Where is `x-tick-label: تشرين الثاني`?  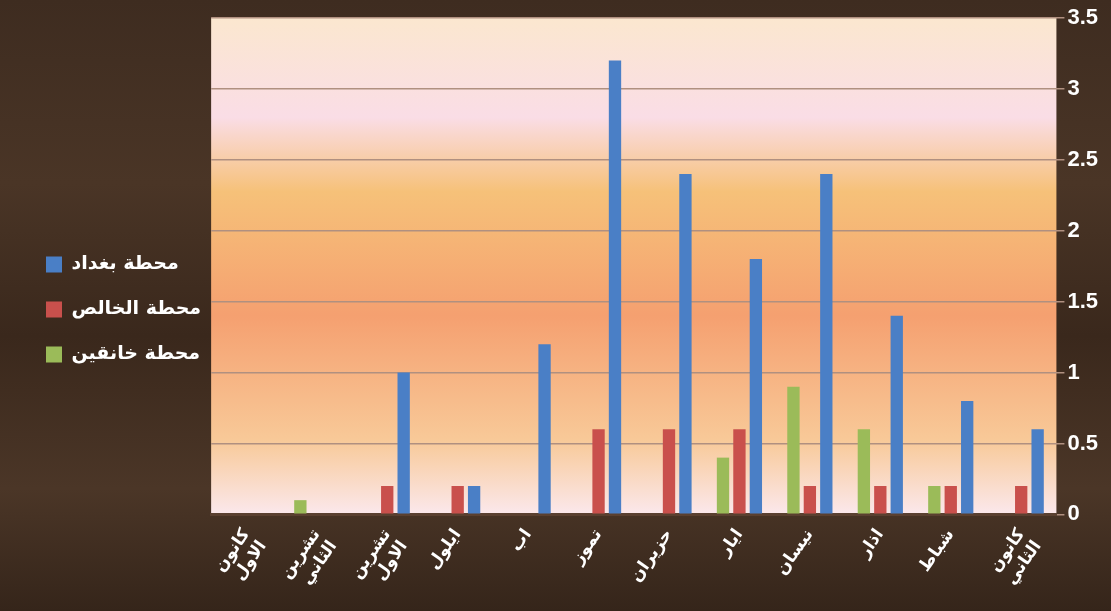 x-tick-label: تشرين الثاني is located at coordinates (308, 556).